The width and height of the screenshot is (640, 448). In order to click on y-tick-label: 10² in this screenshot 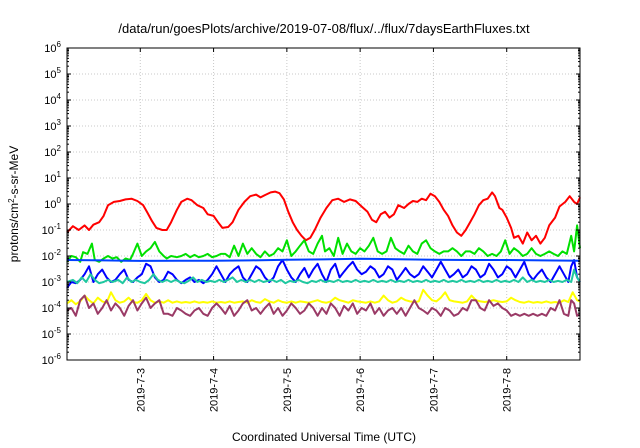, I will do `click(52, 151)`.